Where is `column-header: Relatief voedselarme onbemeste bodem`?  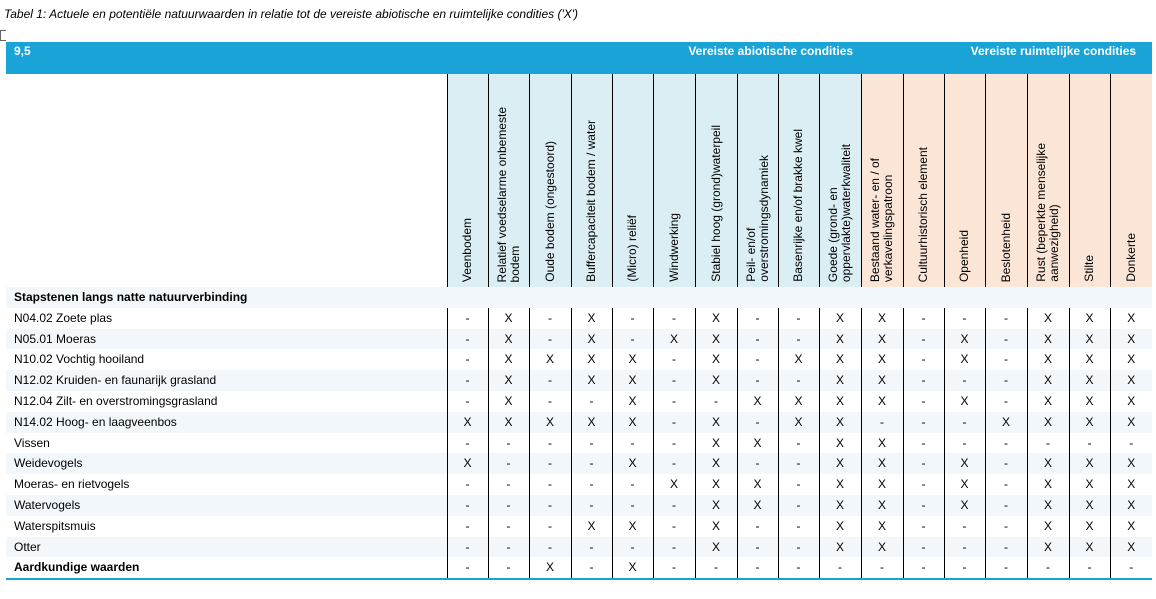
column-header: Relatief voedselarme onbemeste bodem is located at coordinates (508, 180).